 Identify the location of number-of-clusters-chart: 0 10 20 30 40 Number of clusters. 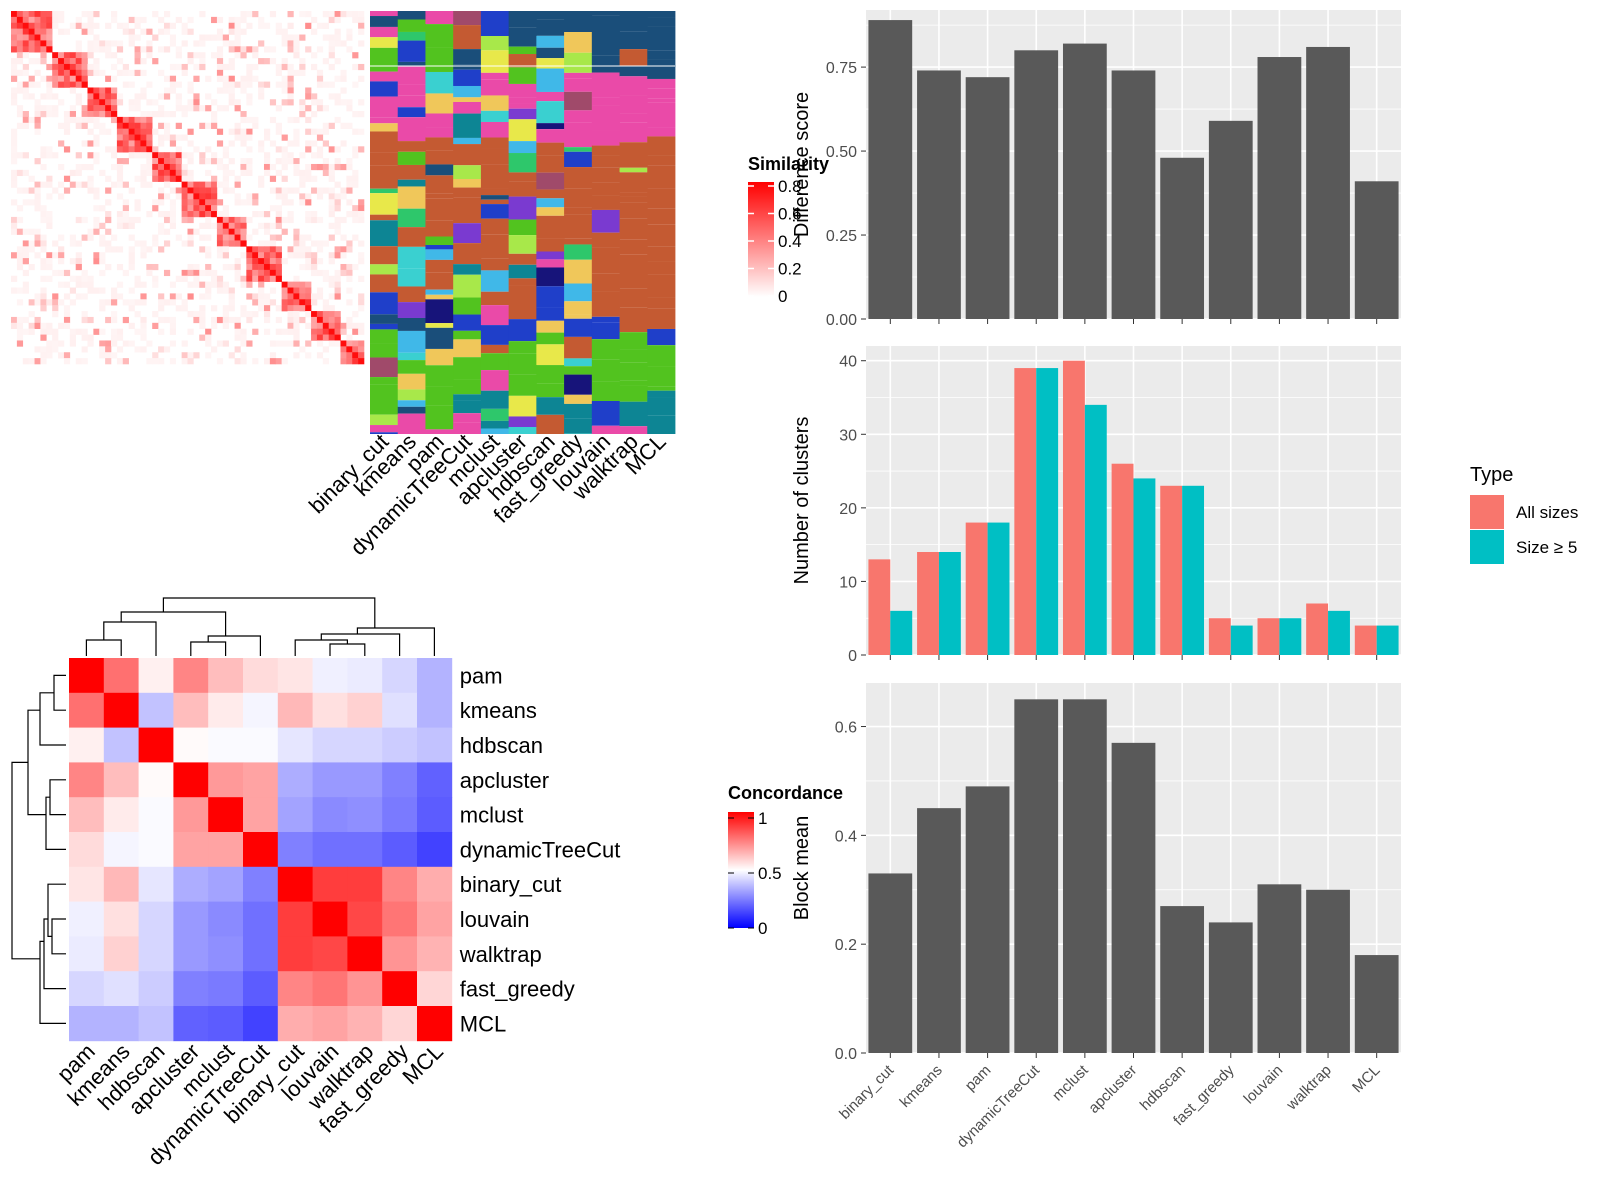
(1096, 505).